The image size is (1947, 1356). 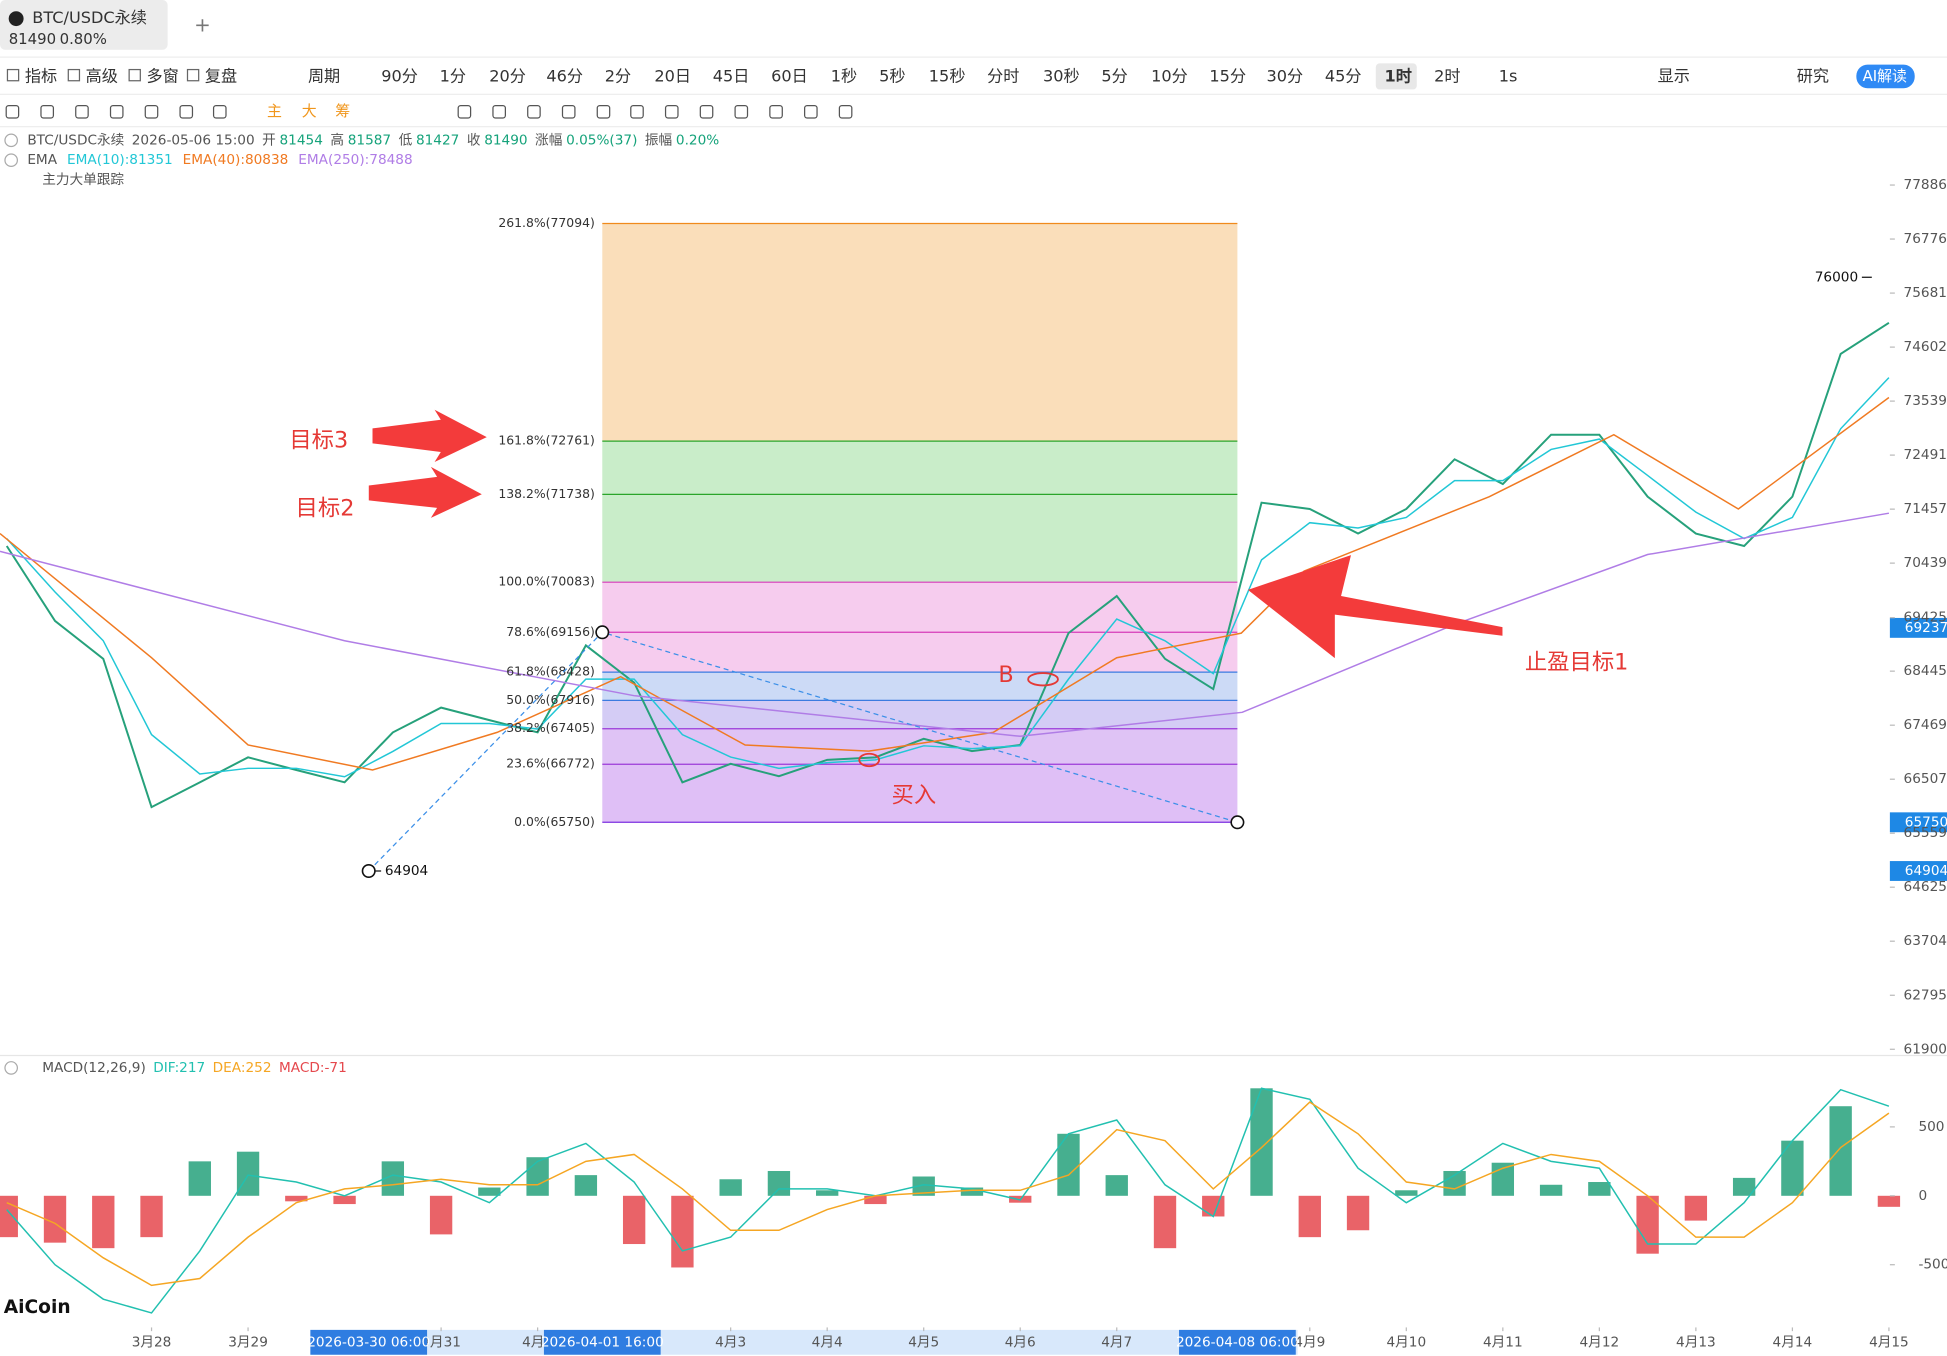 I want to click on toolbar-item: 15秒, so click(x=947, y=76).